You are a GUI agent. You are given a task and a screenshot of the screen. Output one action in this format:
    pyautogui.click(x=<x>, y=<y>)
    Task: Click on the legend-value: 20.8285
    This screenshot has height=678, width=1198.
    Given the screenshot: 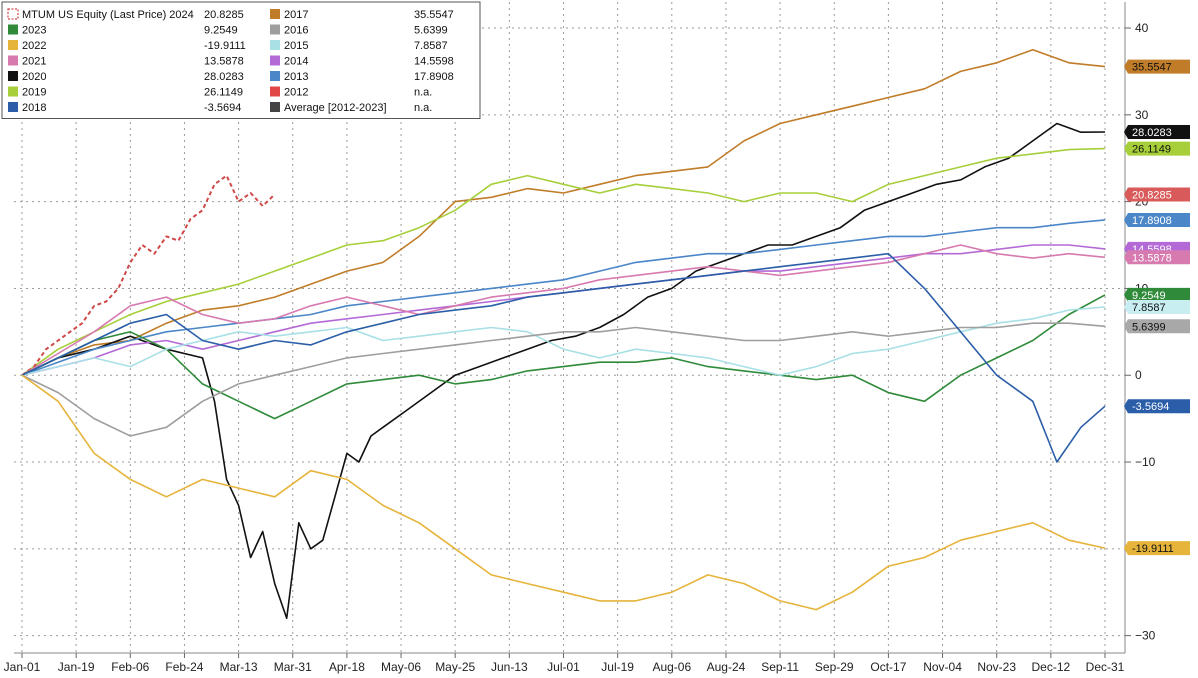 What is the action you would take?
    pyautogui.click(x=224, y=15)
    